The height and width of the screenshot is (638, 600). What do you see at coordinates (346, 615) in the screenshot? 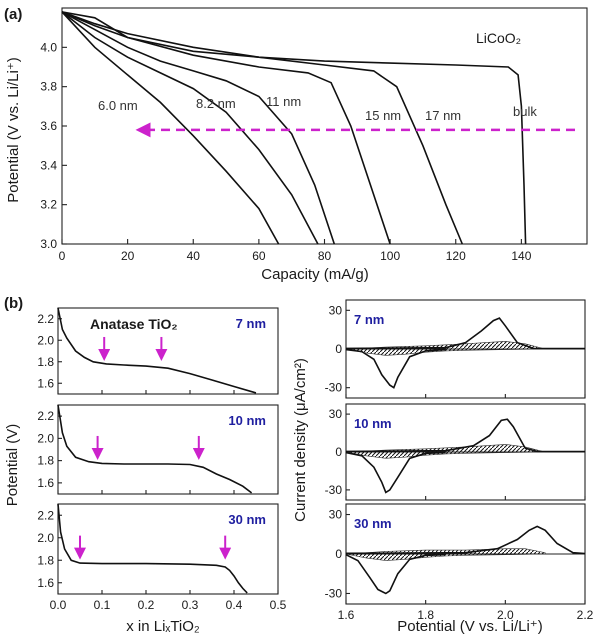
I see `x-tick-label: 1.6` at bounding box center [346, 615].